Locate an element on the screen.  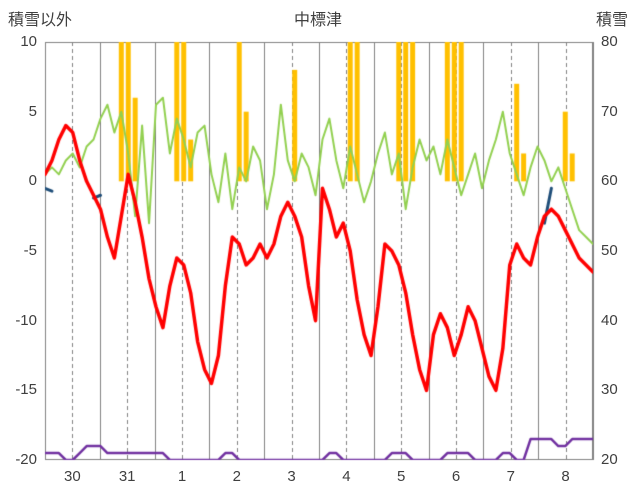
right-axis-tick: 60 is located at coordinates (609, 181).